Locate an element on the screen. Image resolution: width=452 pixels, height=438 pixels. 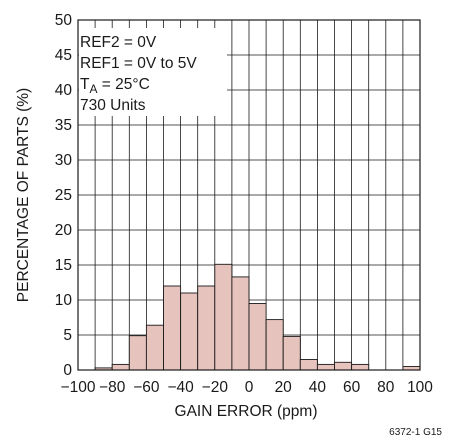
x-tick-label: 20 is located at coordinates (284, 387).